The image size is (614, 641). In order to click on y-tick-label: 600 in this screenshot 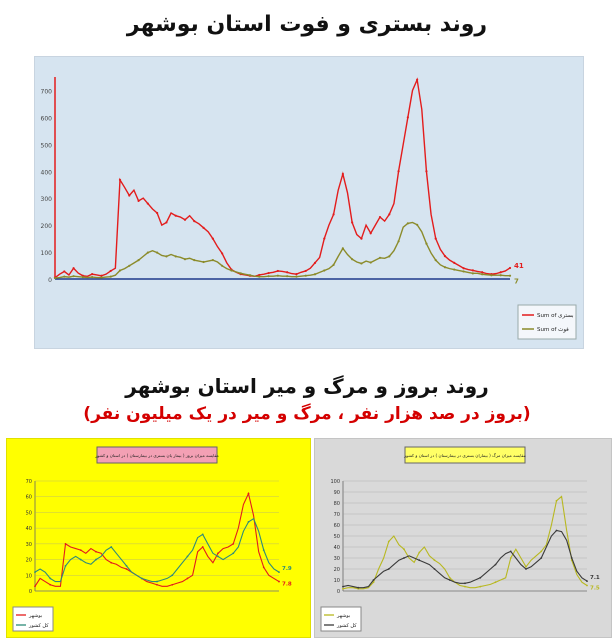, I will do `click(47, 118)`.